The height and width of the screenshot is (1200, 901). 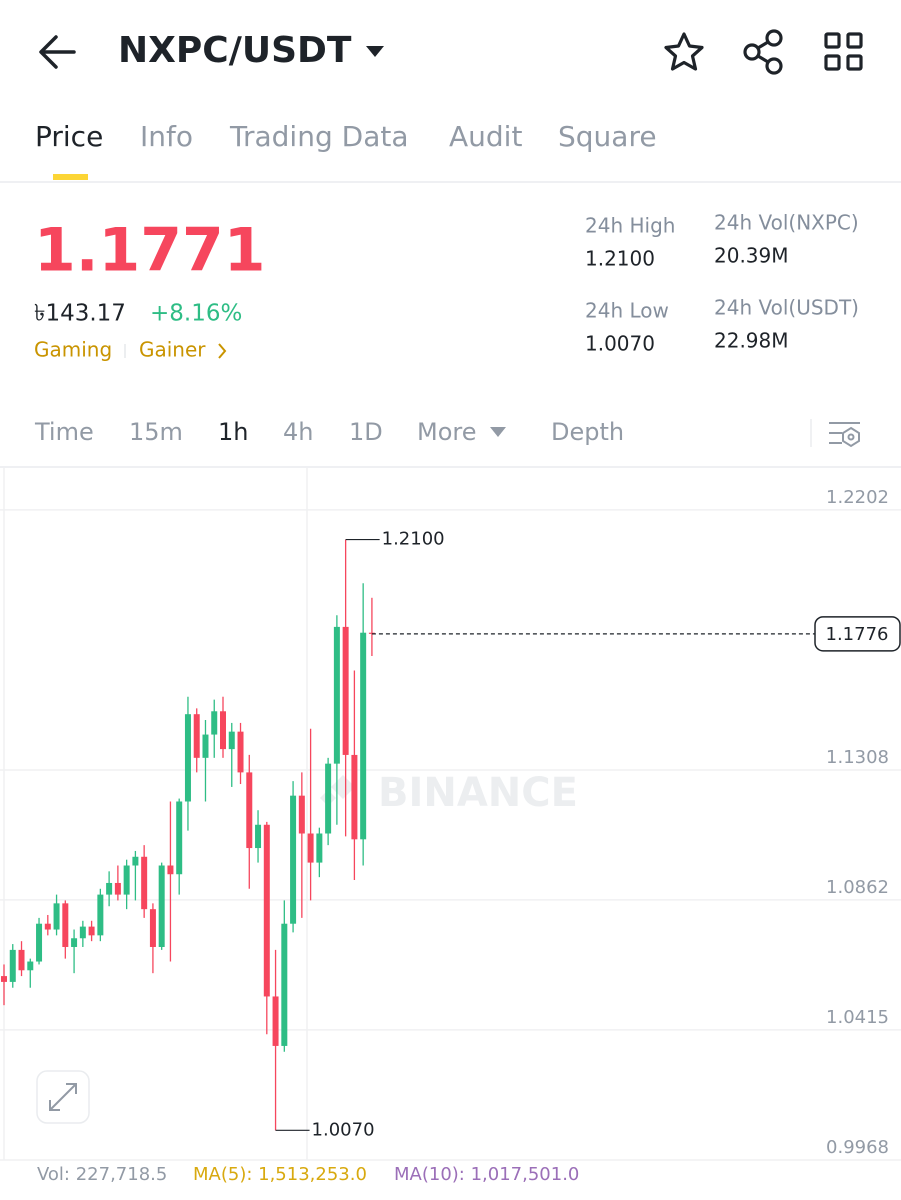 I want to click on tag-chevron, so click(x=222, y=351).